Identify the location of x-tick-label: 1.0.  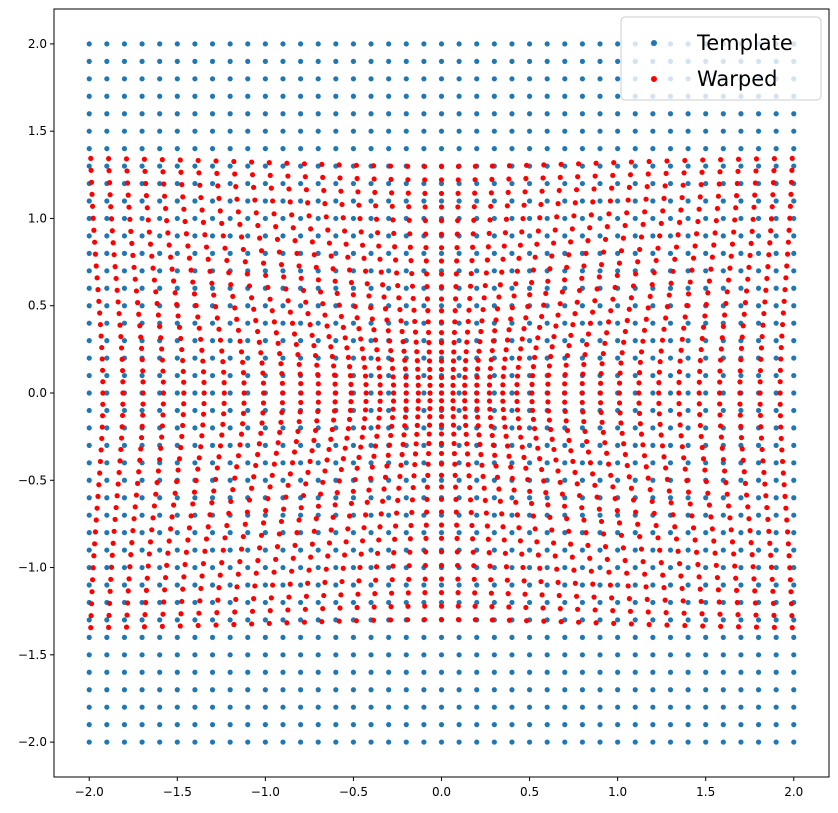
(617, 792).